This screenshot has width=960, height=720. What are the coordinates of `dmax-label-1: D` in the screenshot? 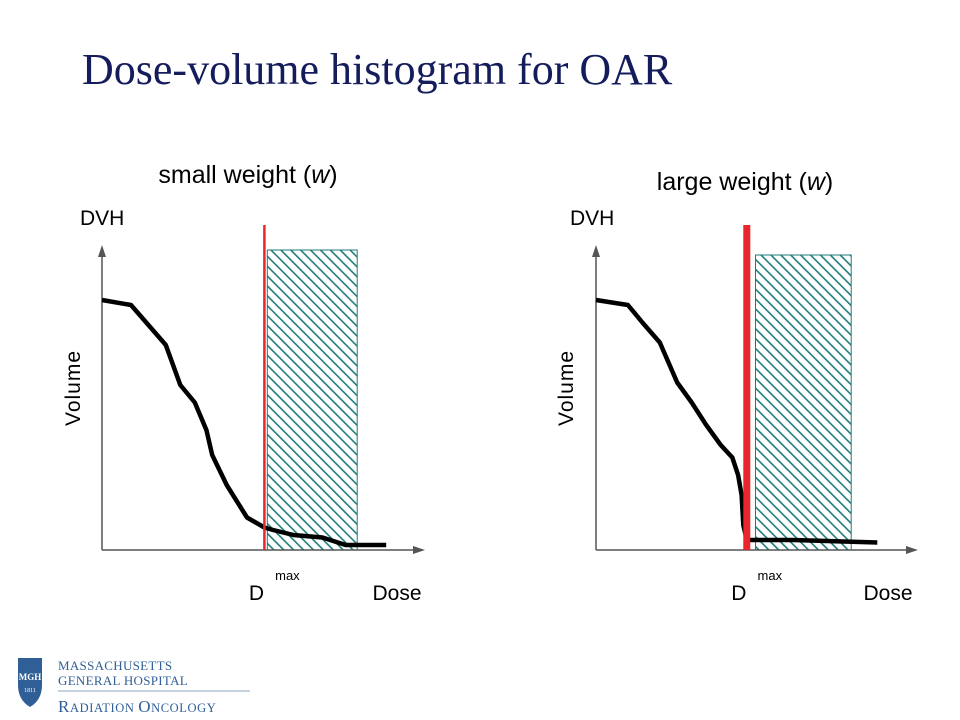 It's located at (256, 593).